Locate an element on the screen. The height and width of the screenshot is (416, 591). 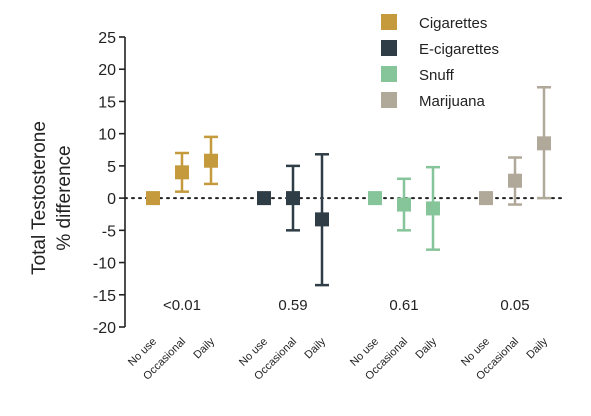
y-tick-label: -10 is located at coordinates (104, 264).